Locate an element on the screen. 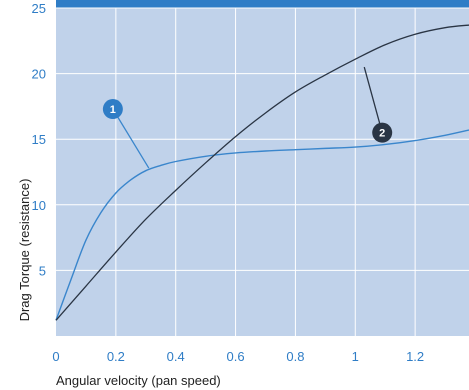 Image resolution: width=469 pixels, height=390 pixels. x-tick-label: 0.6 is located at coordinates (236, 356).